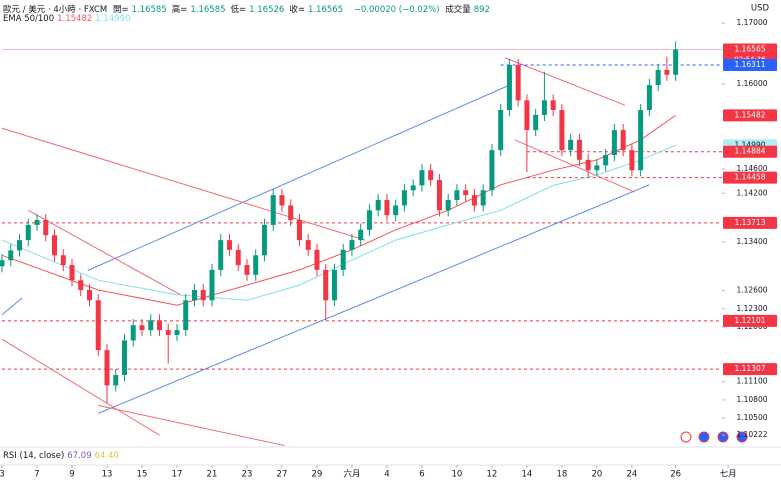 The height and width of the screenshot is (482, 781). I want to click on rsi-readout: 67.09, so click(79, 456).